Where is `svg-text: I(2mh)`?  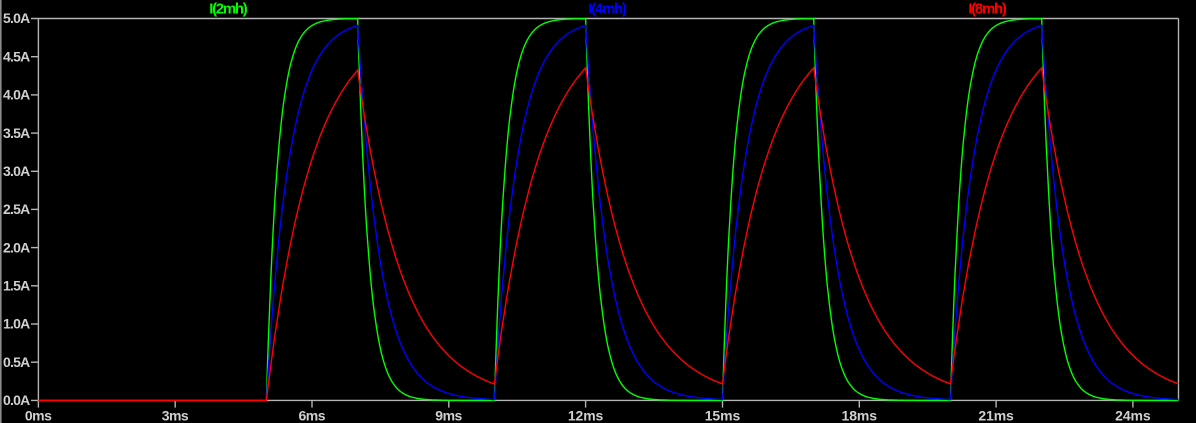
svg-text: I(2mh) is located at coordinates (228, 9).